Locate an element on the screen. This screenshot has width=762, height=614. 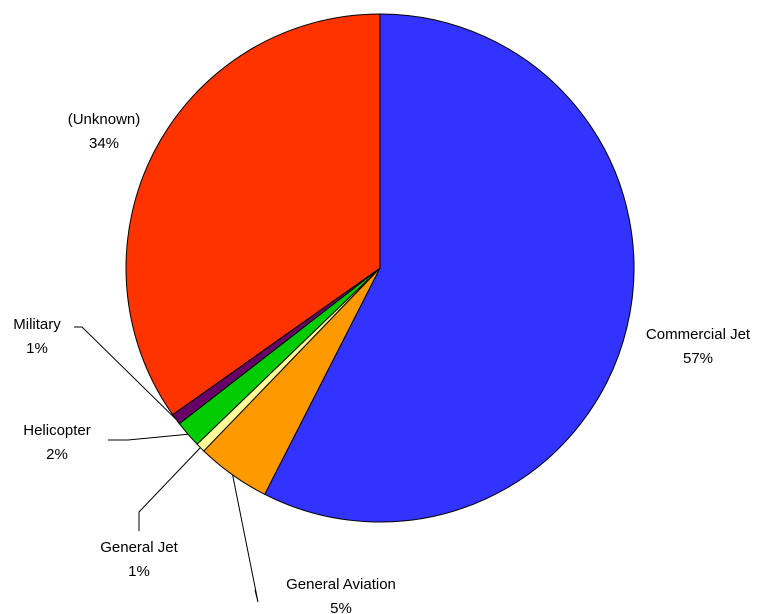
slice-label-commercial-jet: Commercial Jet is located at coordinates (698, 334).